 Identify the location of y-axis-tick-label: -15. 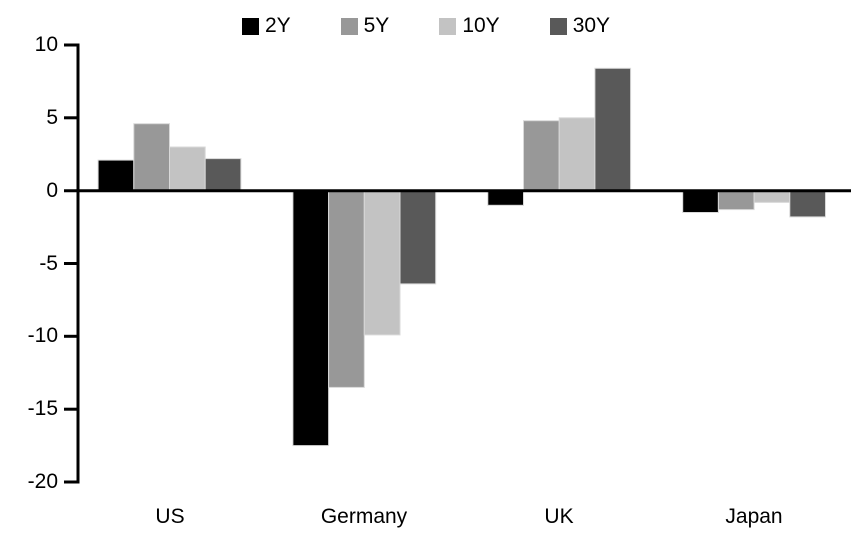
(42, 408).